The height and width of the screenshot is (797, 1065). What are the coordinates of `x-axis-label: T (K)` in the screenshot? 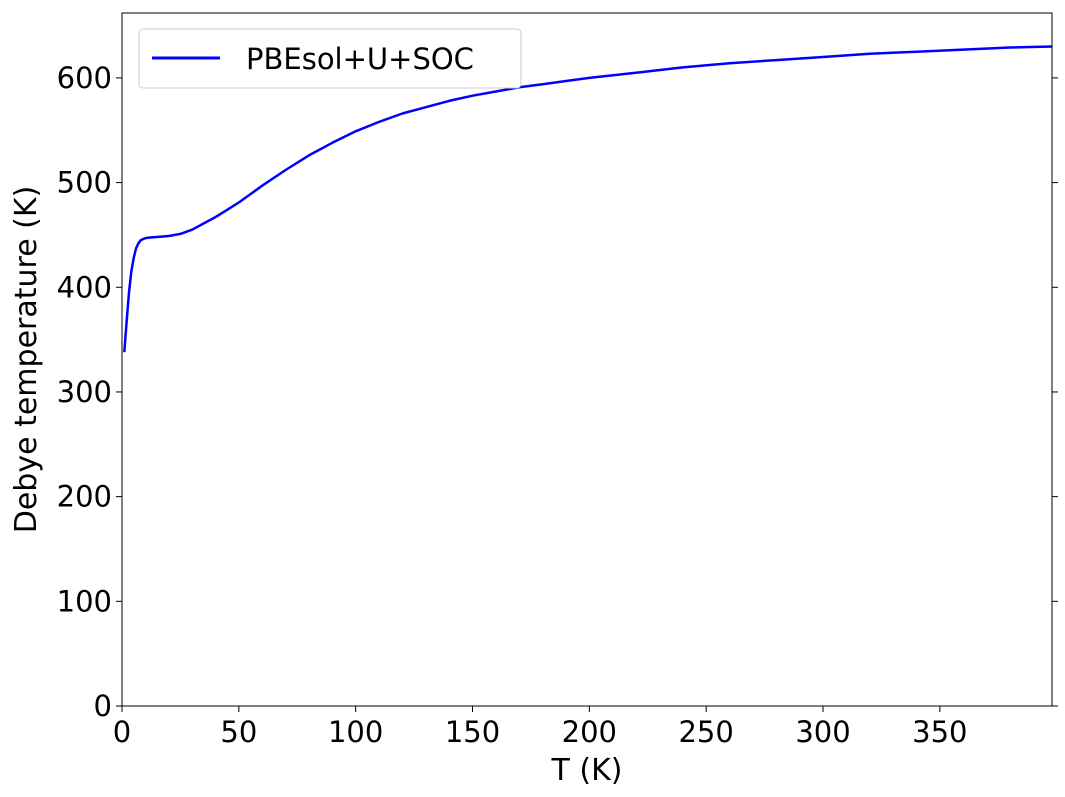 It's located at (587, 770).